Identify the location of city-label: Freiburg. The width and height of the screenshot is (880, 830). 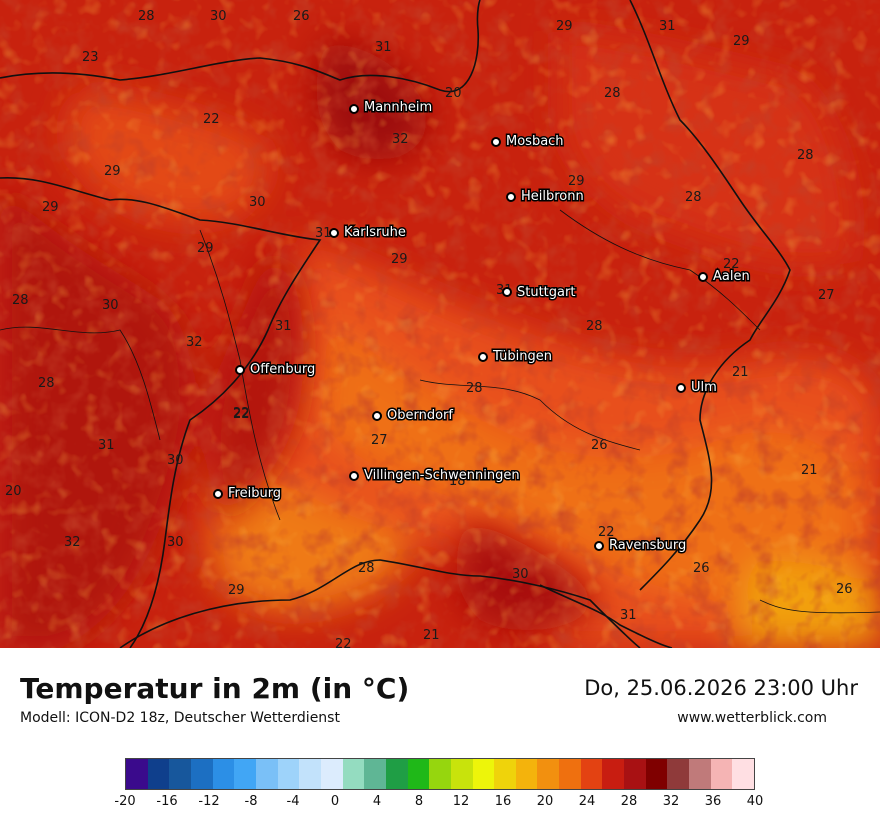
(254, 493).